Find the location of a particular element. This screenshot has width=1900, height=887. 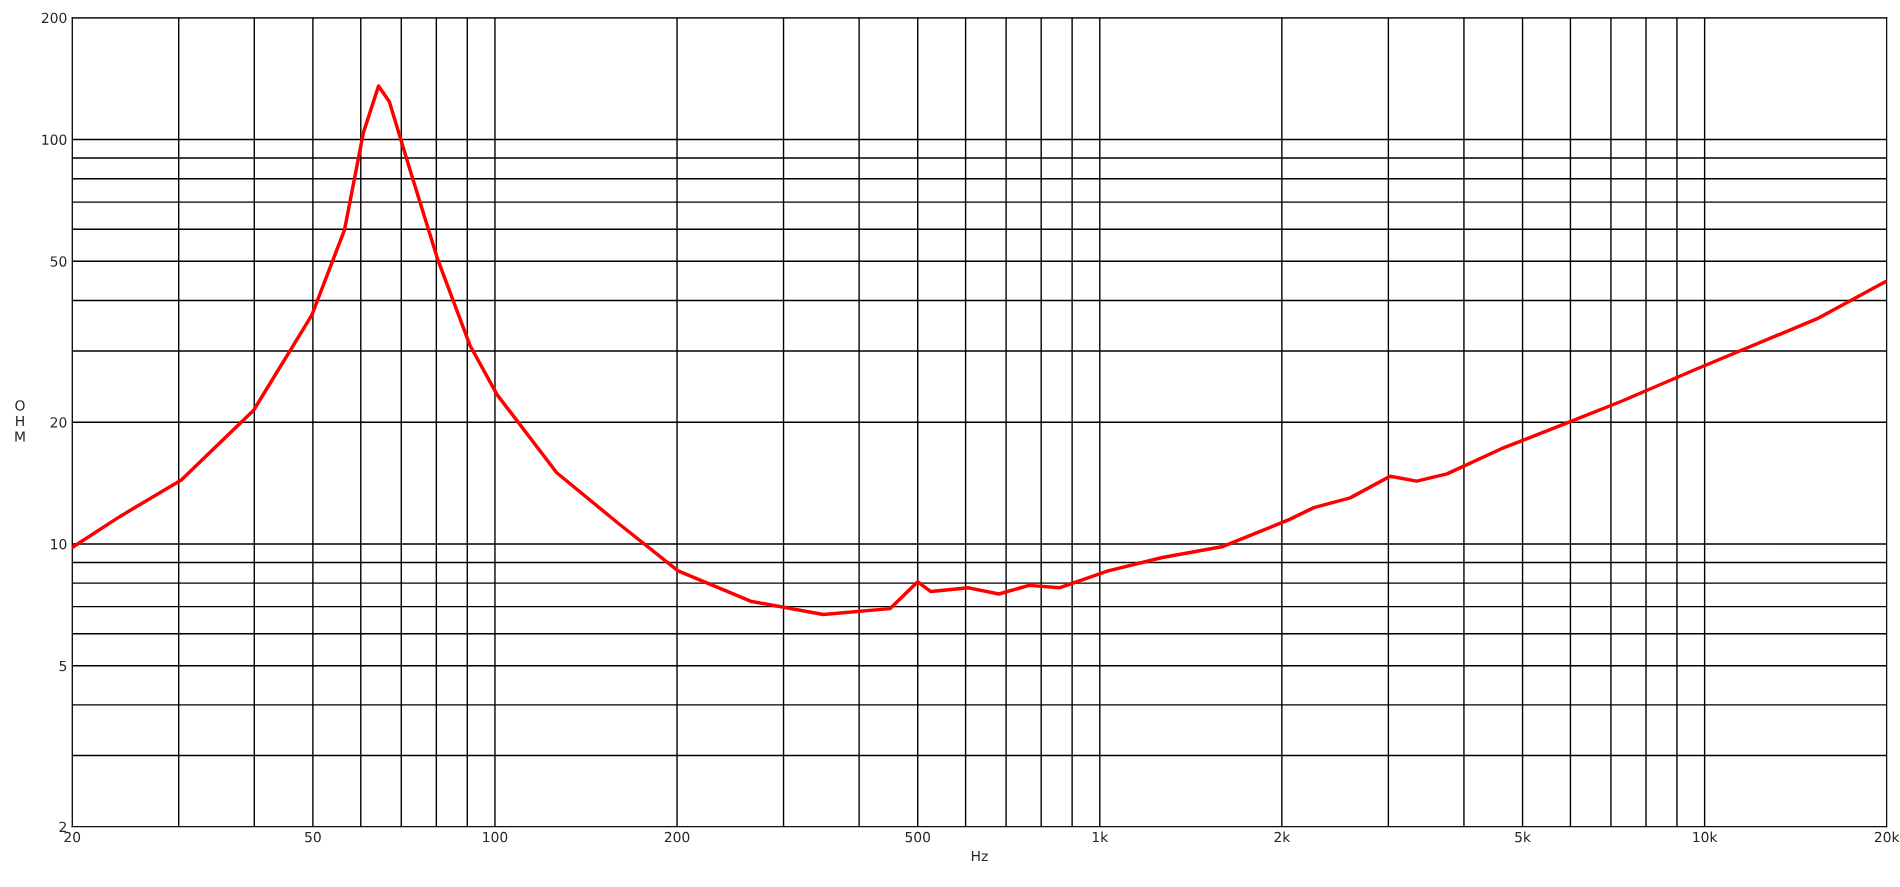

y-tick-label: 20 is located at coordinates (58, 422).